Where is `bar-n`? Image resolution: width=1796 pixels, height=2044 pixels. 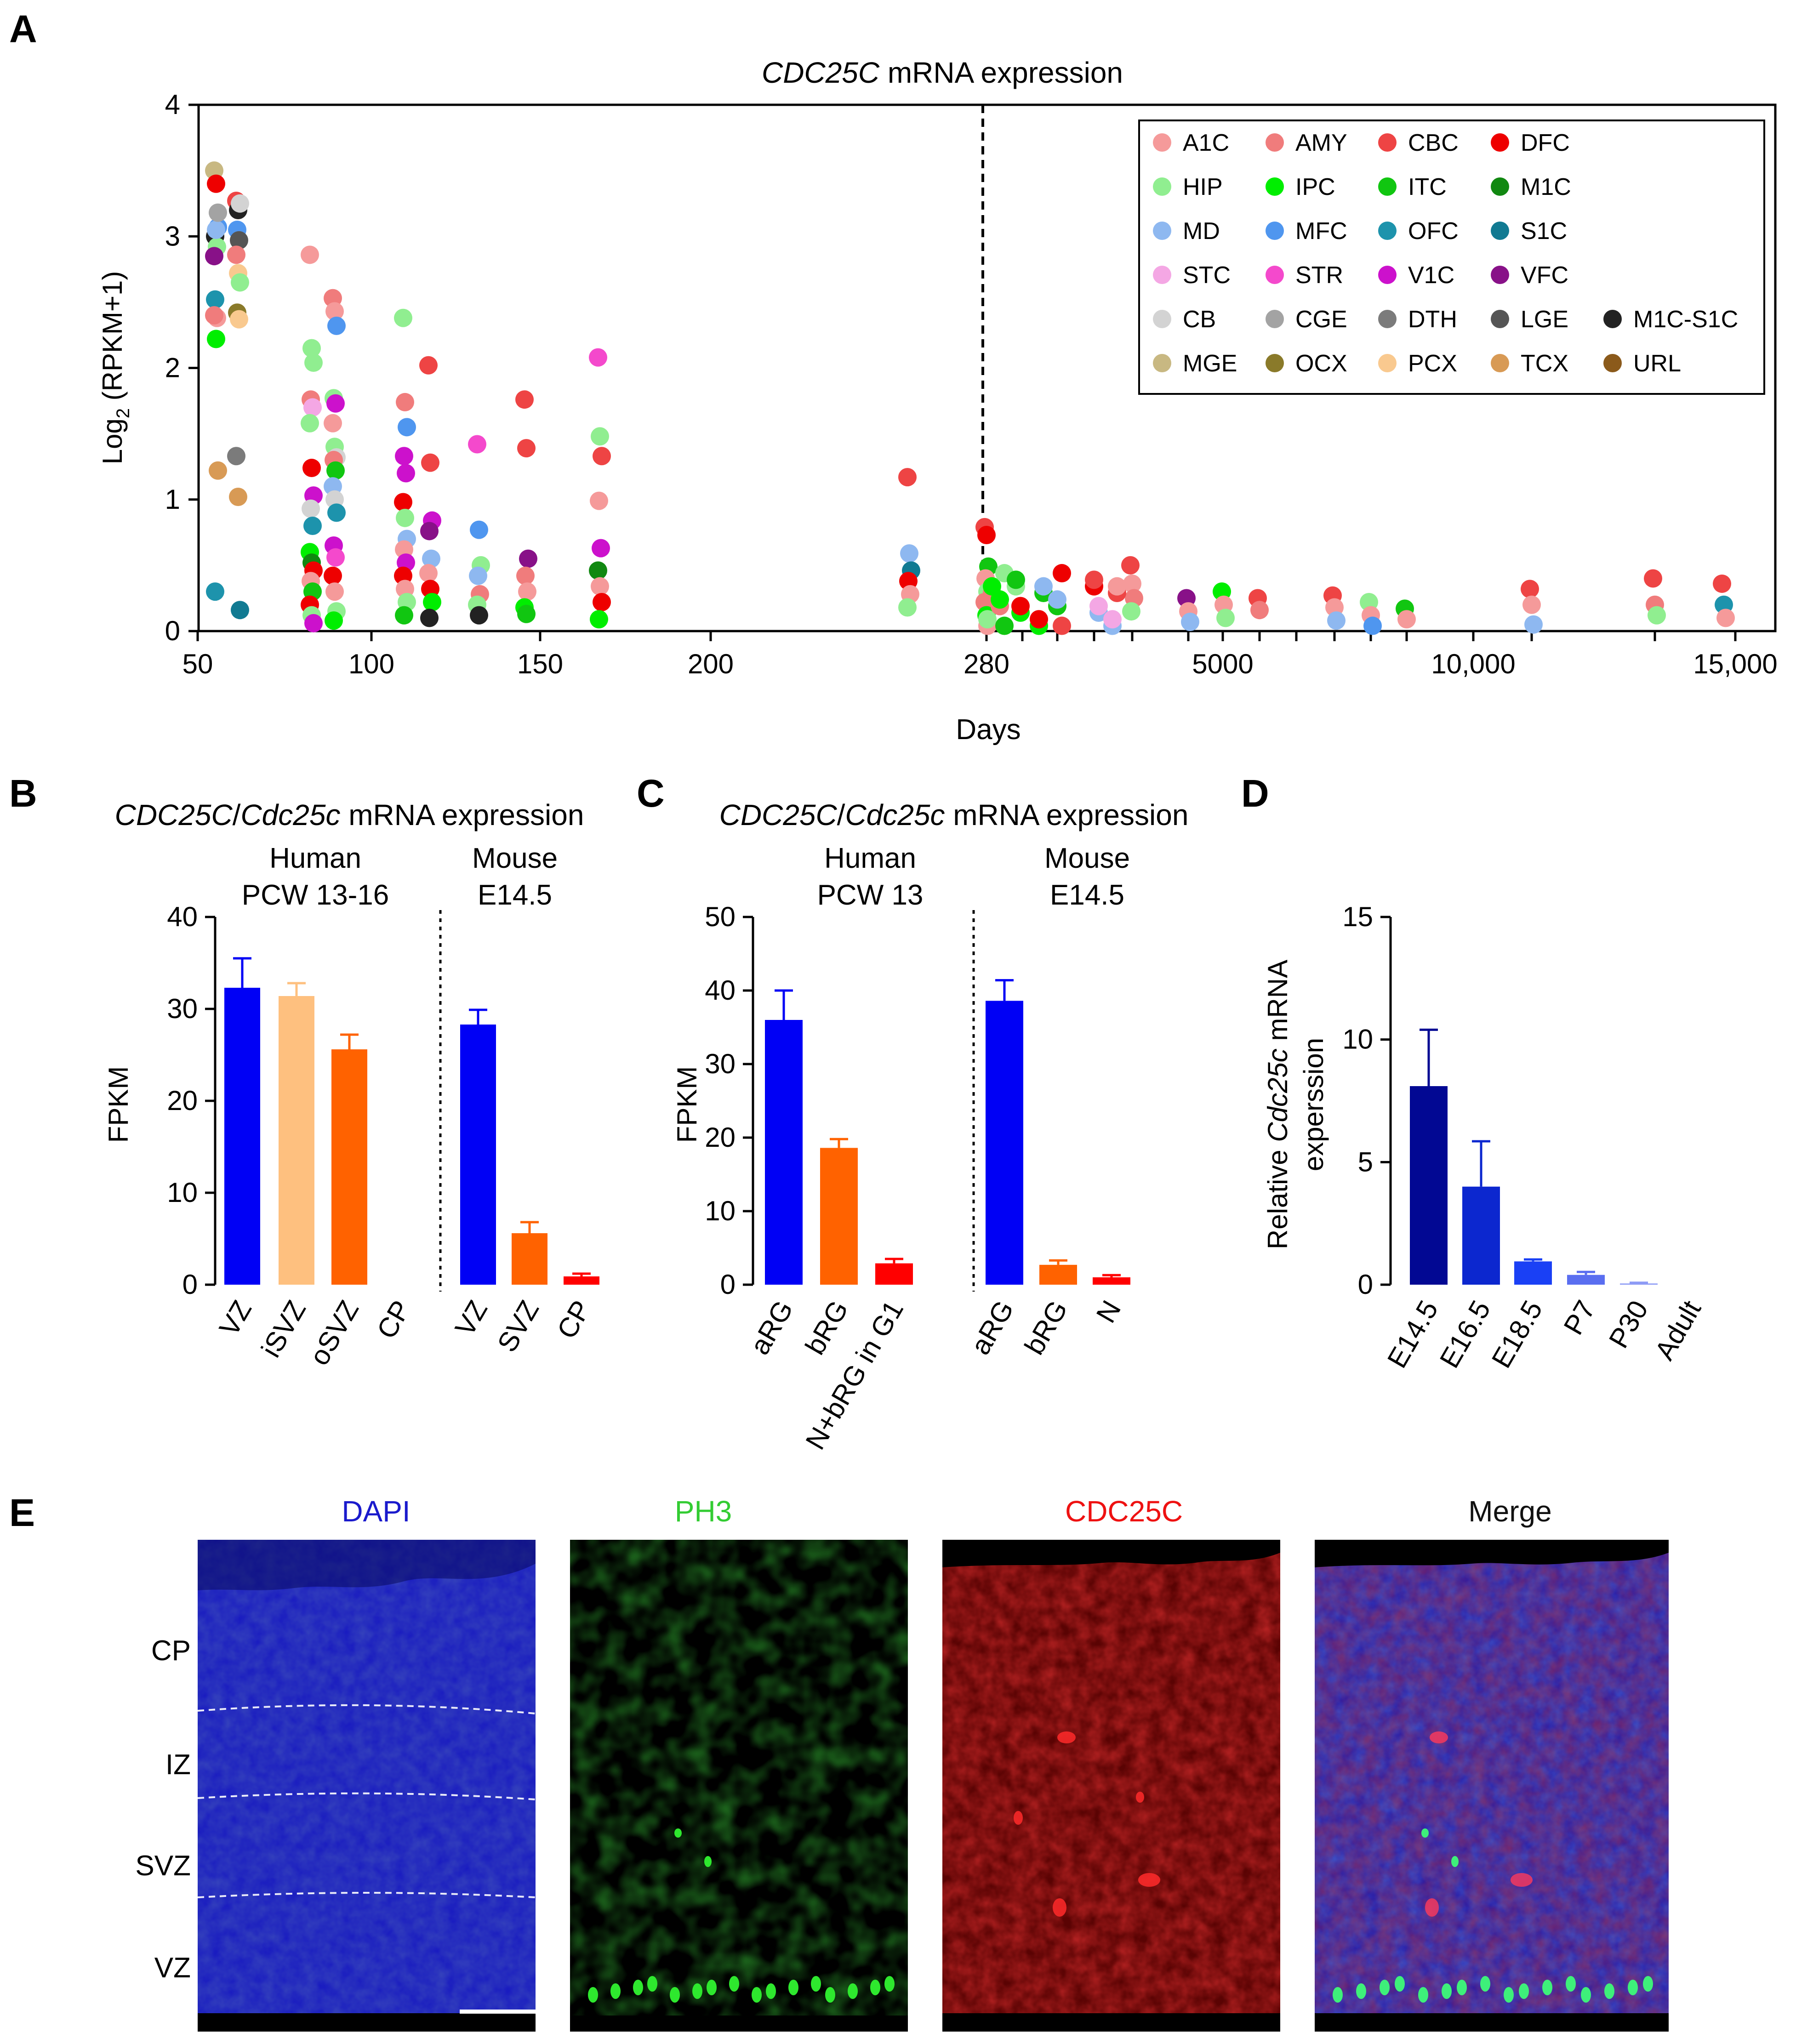 bar-n is located at coordinates (1111, 1281).